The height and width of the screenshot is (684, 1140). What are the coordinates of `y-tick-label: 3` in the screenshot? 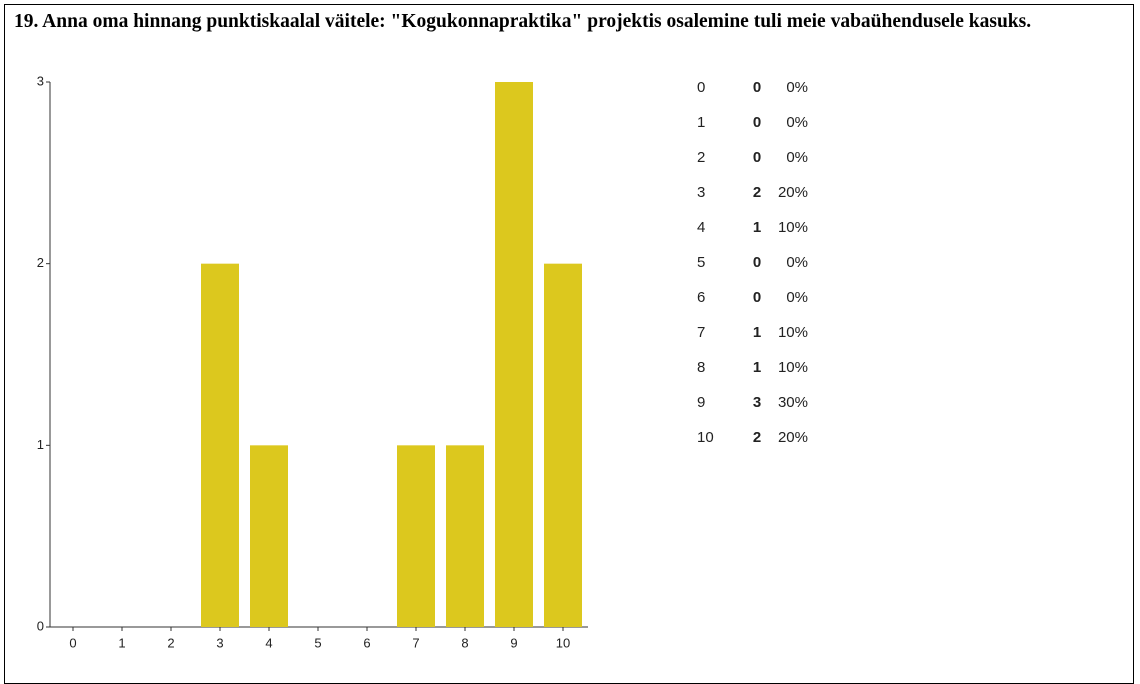 It's located at (40, 80).